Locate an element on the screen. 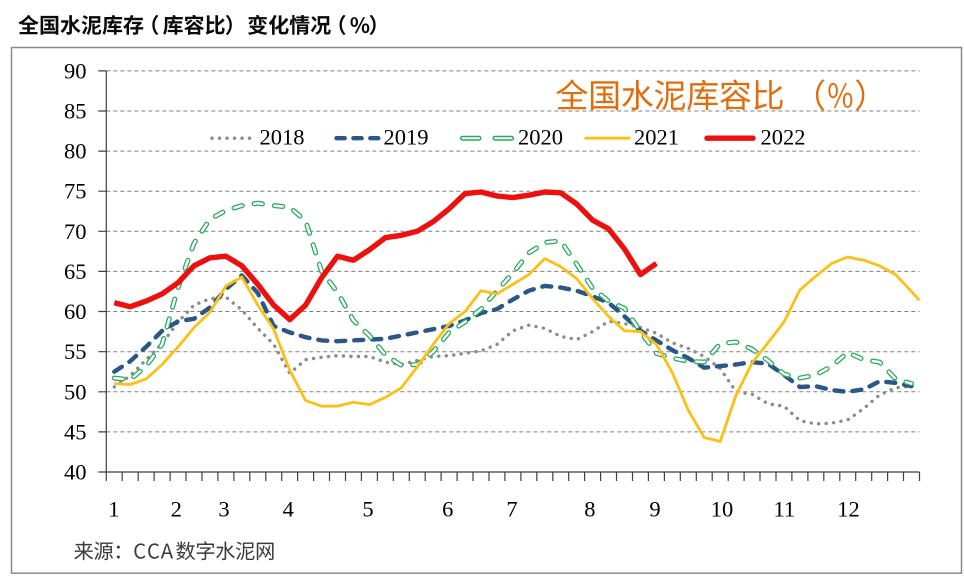 Image resolution: width=964 pixels, height=588 pixels. svg-text: 9 is located at coordinates (654, 509).